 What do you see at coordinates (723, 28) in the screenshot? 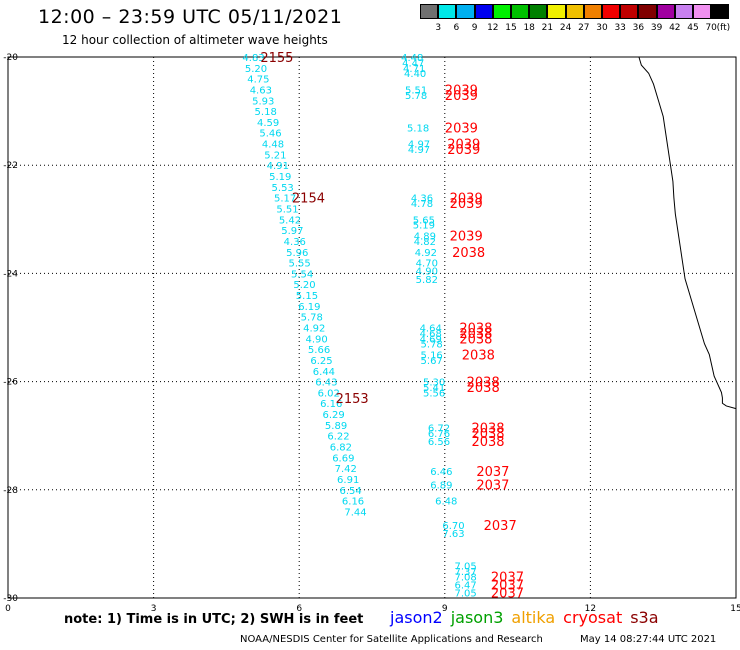
I see `colorbar-label: (ft)` at bounding box center [723, 28].